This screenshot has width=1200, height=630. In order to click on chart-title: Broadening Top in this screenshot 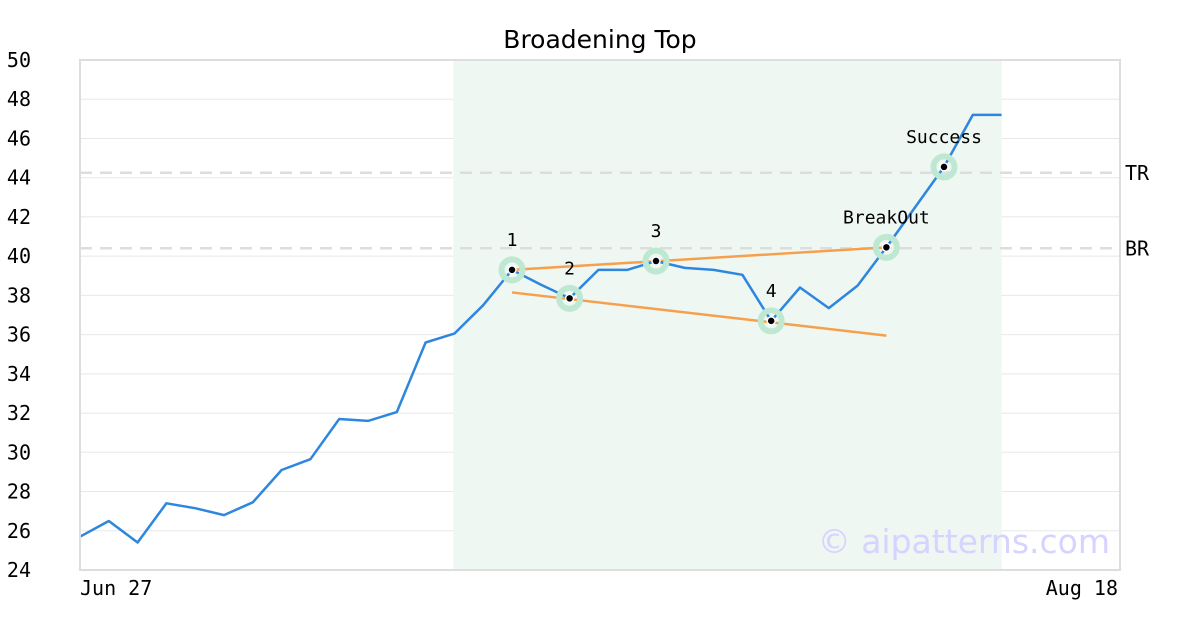, I will do `click(599, 39)`.